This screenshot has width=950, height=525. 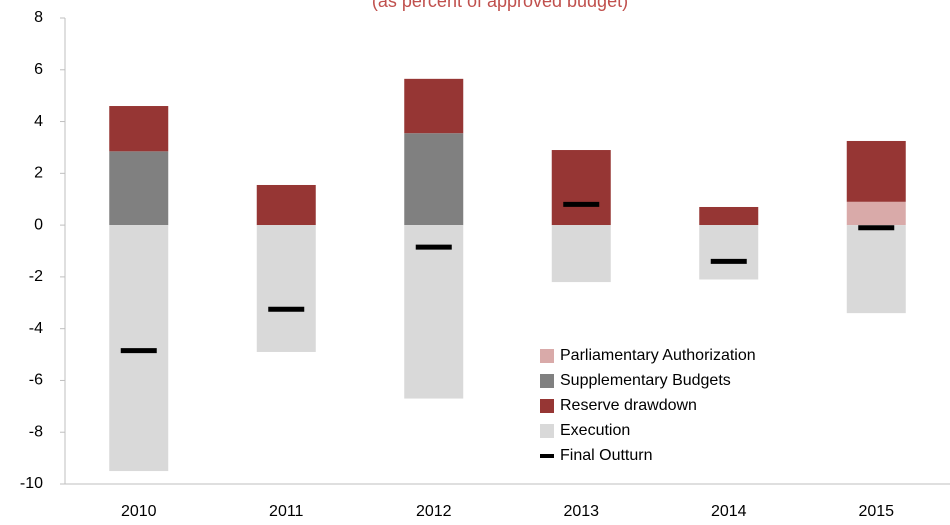 I want to click on x-tick-label: 2012, so click(x=434, y=511).